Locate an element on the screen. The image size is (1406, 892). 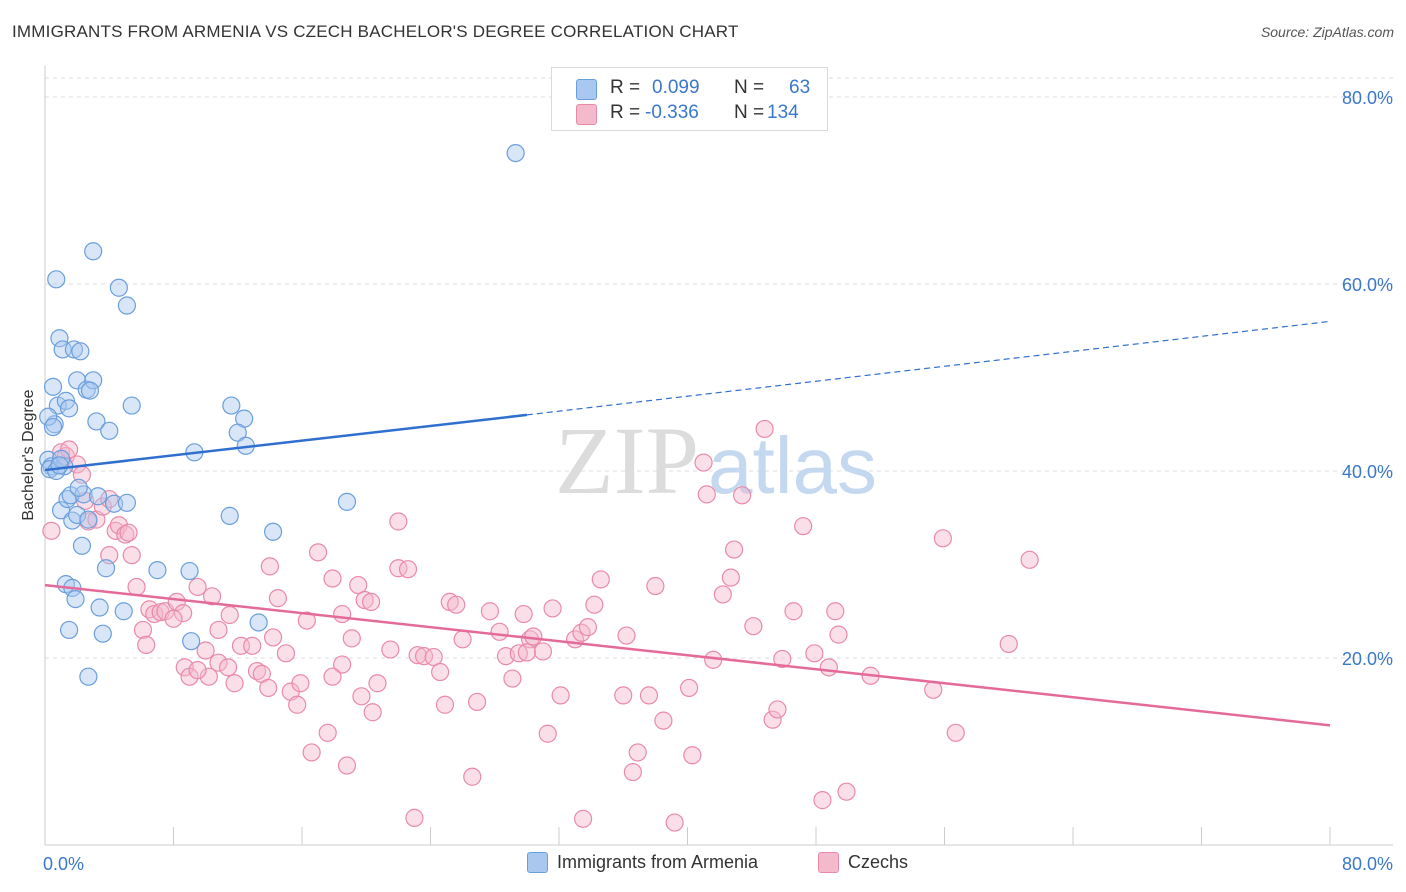
czech-n-value: 134 is located at coordinates (783, 112).